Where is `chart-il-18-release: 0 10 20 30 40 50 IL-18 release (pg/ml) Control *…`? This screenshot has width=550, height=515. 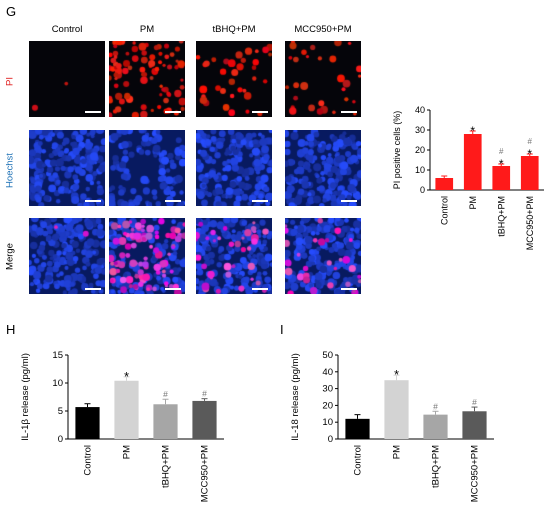
chart-il-18-release: 0 10 20 30 40 50 IL-18 release (pg/ml) Control *… is located at coordinates (392, 426).